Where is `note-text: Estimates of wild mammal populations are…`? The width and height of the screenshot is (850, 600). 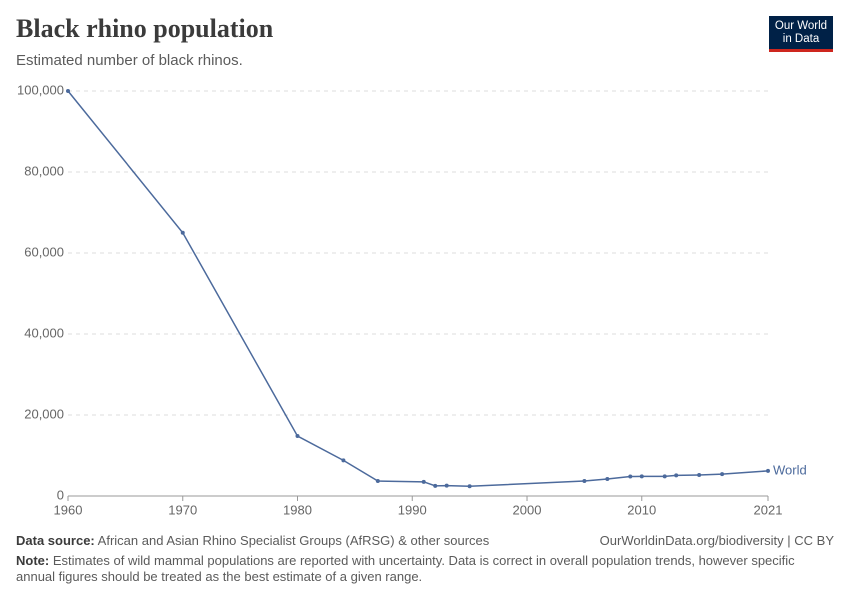
note-text: Estimates of wild mammal populations are… is located at coordinates (405, 568).